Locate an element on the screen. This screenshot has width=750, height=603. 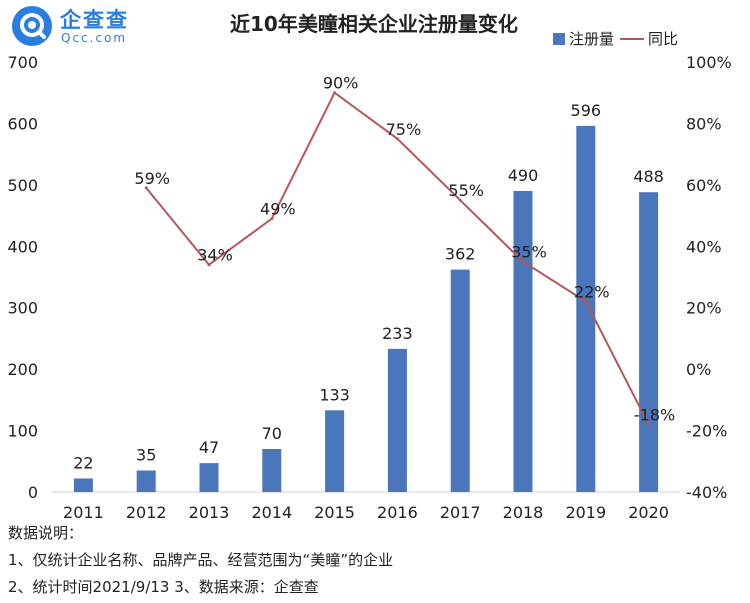
y-tick-label: 700 is located at coordinates (22, 62).